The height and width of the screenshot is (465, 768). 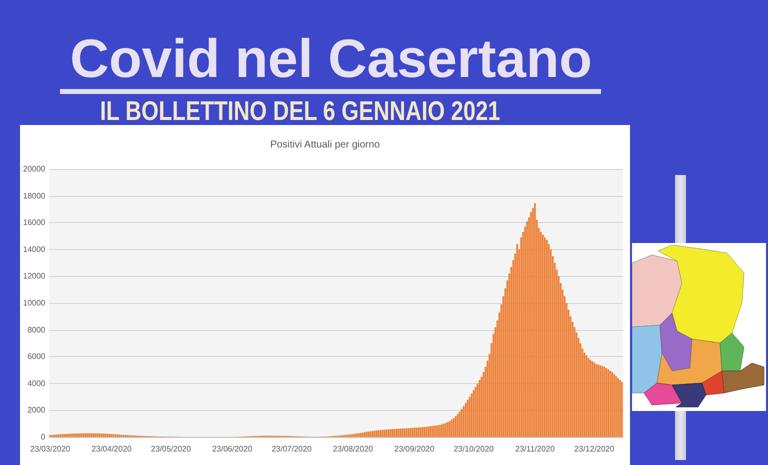 I want to click on y-tick-label: 20000, so click(x=34, y=169).